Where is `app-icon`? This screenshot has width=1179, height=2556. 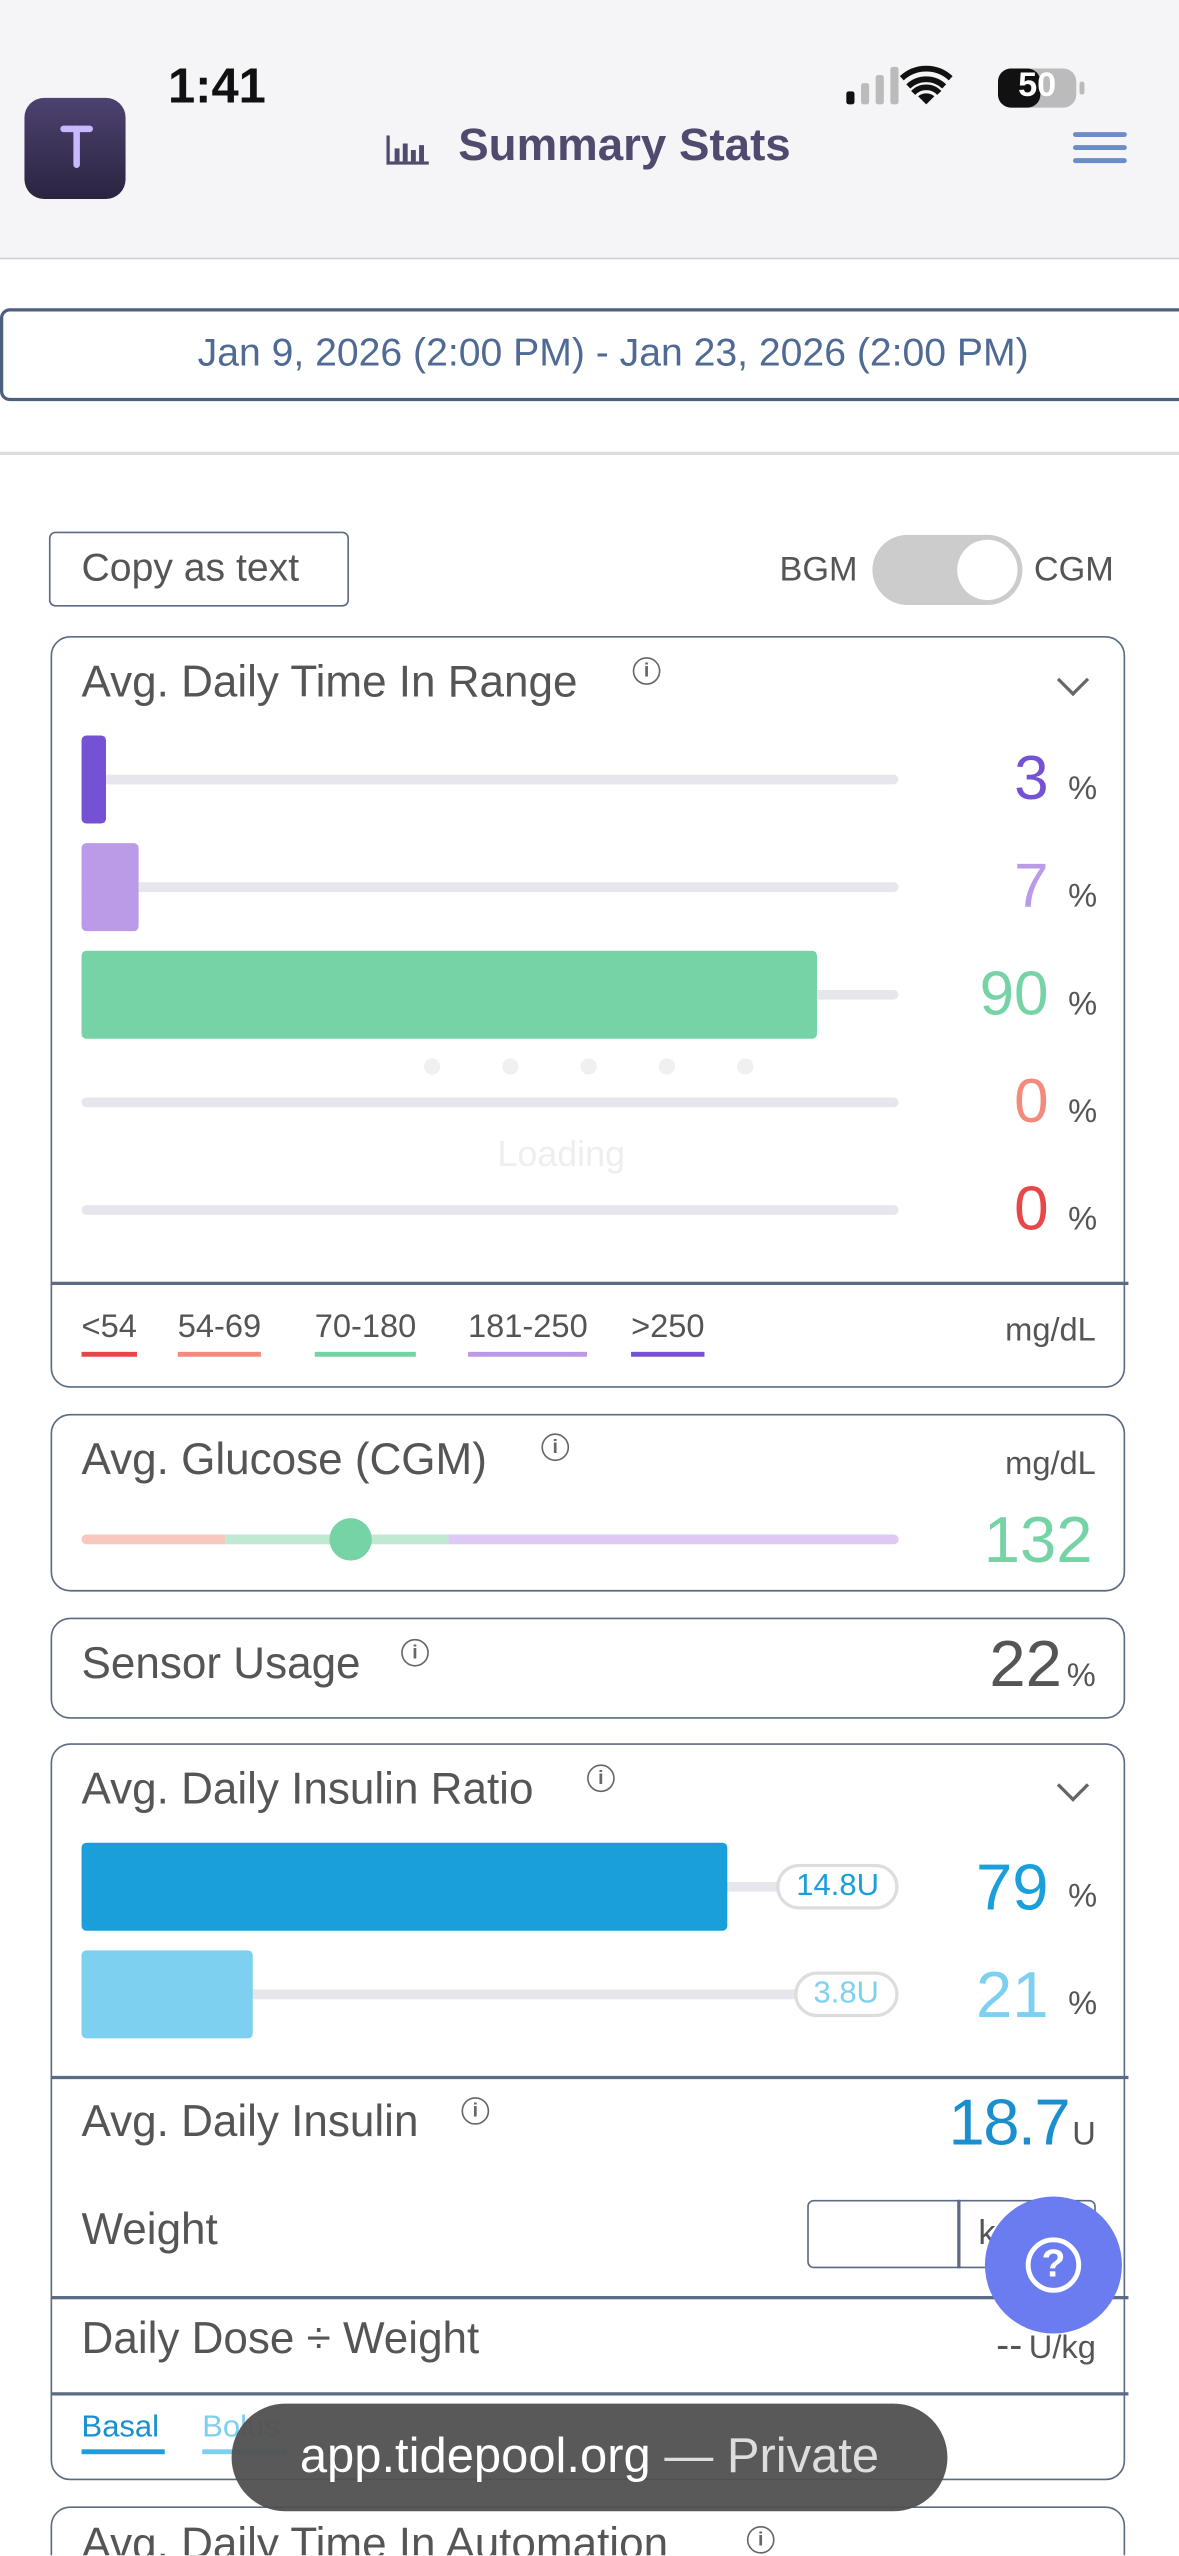
app-icon is located at coordinates (75, 148).